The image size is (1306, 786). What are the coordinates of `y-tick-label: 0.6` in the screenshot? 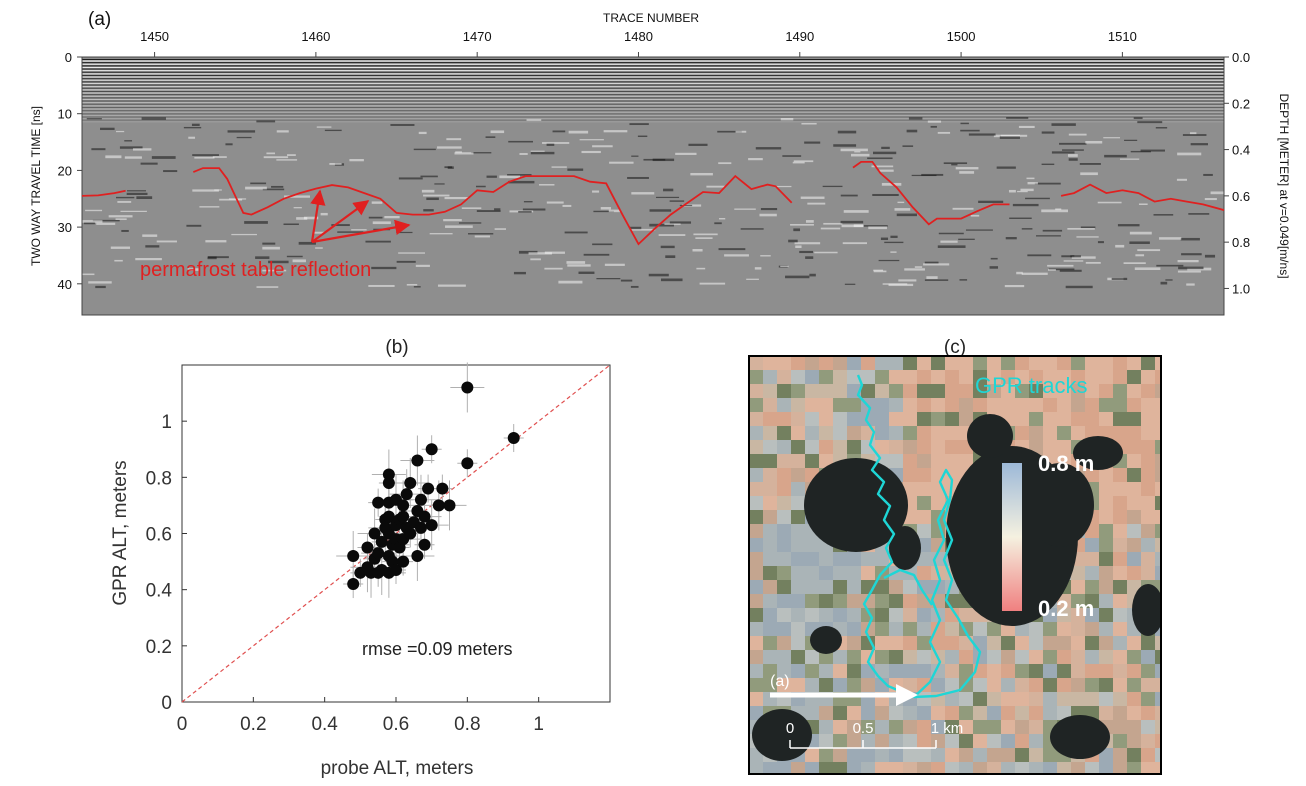 It's located at (159, 535).